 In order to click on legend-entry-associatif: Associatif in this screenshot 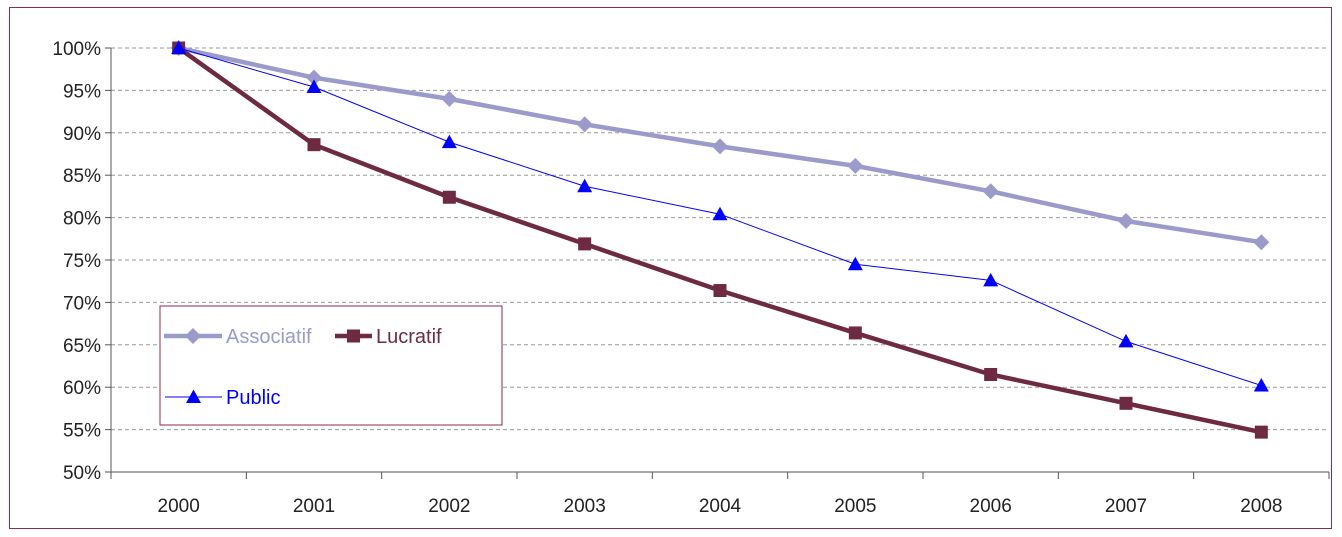, I will do `click(238, 337)`.